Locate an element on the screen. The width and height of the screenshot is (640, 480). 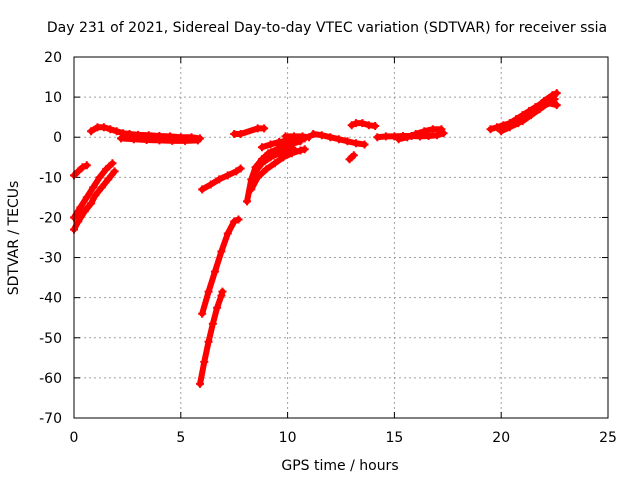
y-tick-label: 20 is located at coordinates (53, 58).